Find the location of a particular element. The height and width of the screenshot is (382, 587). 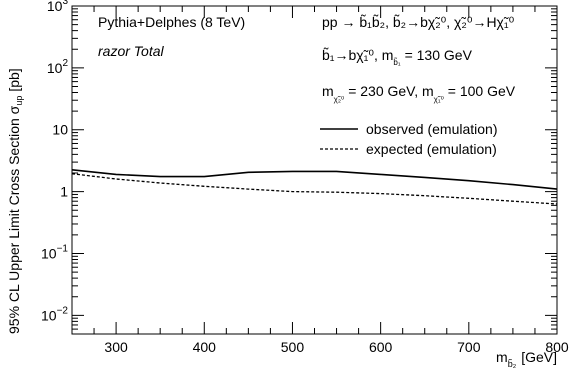

y-tick-label-base: 1 is located at coordinates (64, 192).